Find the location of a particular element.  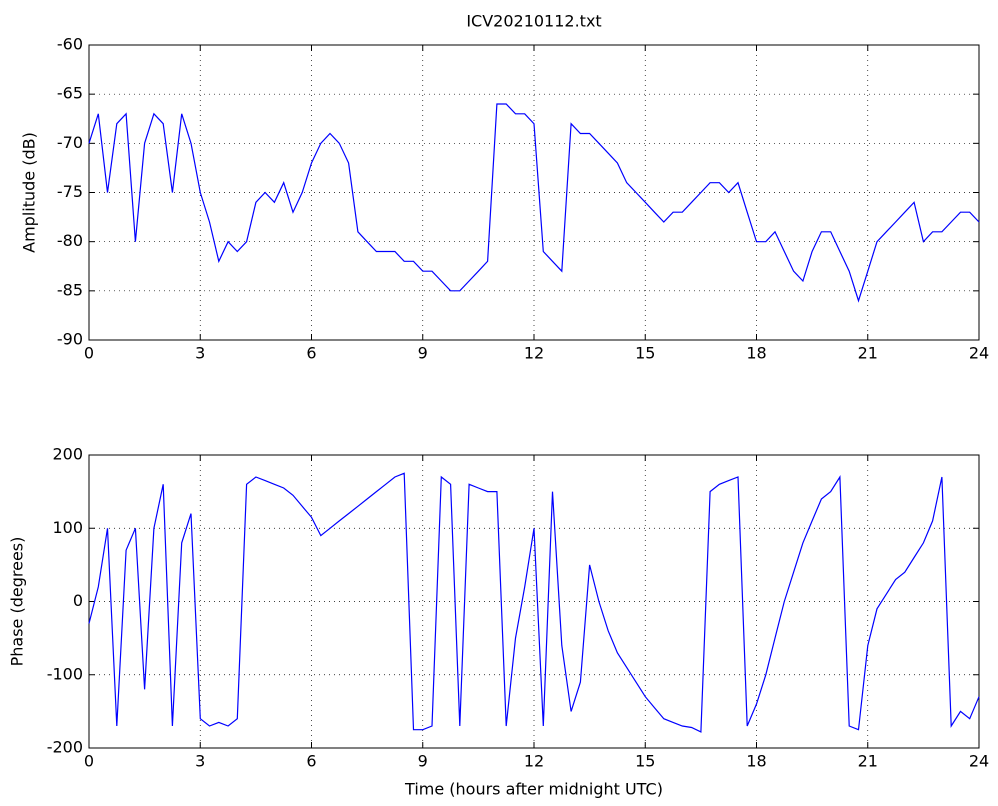

y-tick-label: 100 is located at coordinates (67, 527).